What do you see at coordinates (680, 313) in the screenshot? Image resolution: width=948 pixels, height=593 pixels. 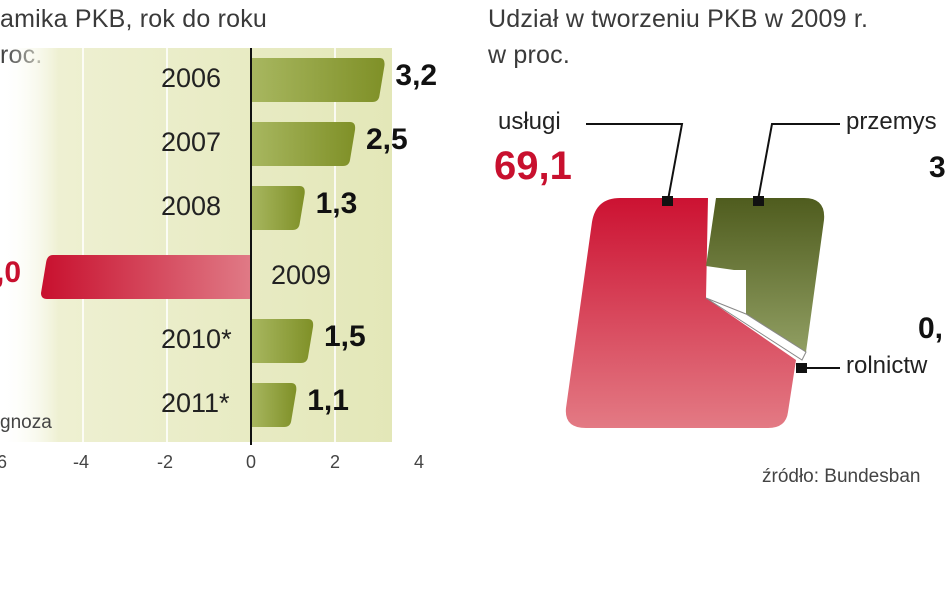 I see `pie-slice-uslugi` at bounding box center [680, 313].